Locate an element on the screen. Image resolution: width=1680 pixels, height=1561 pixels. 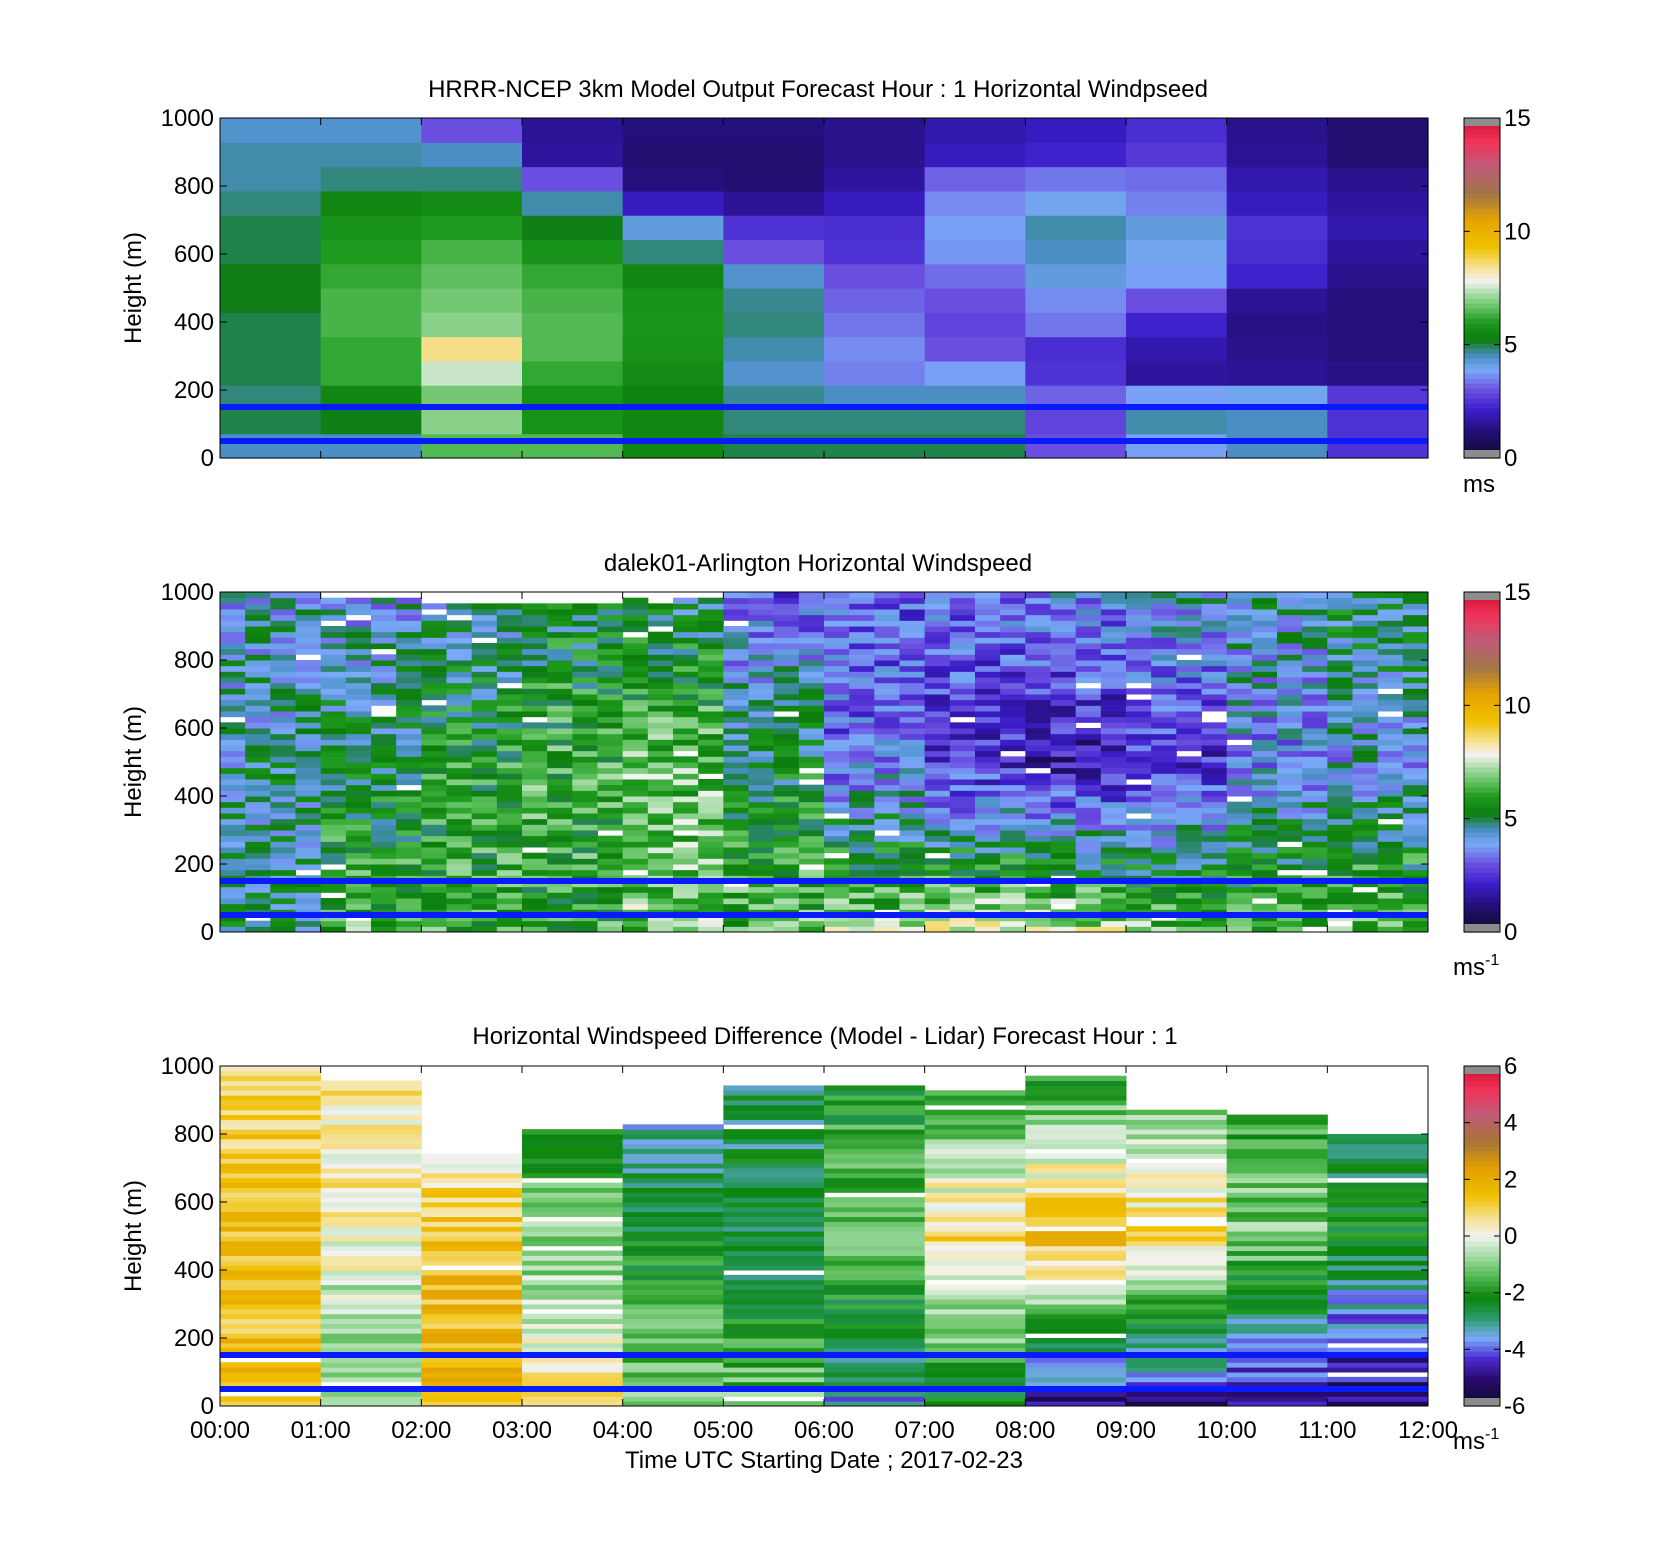
y-tick-label: 600 is located at coordinates (194, 728).